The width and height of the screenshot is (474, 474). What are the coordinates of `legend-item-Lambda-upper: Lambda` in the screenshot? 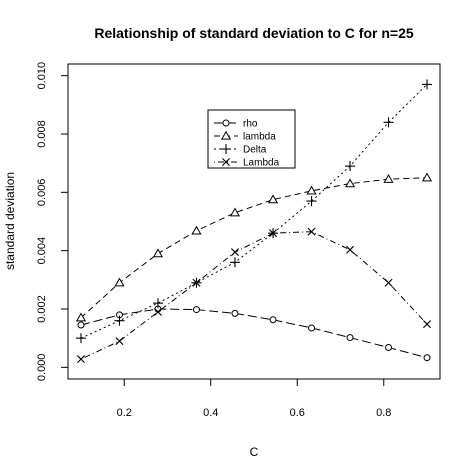 It's located at (247, 163).